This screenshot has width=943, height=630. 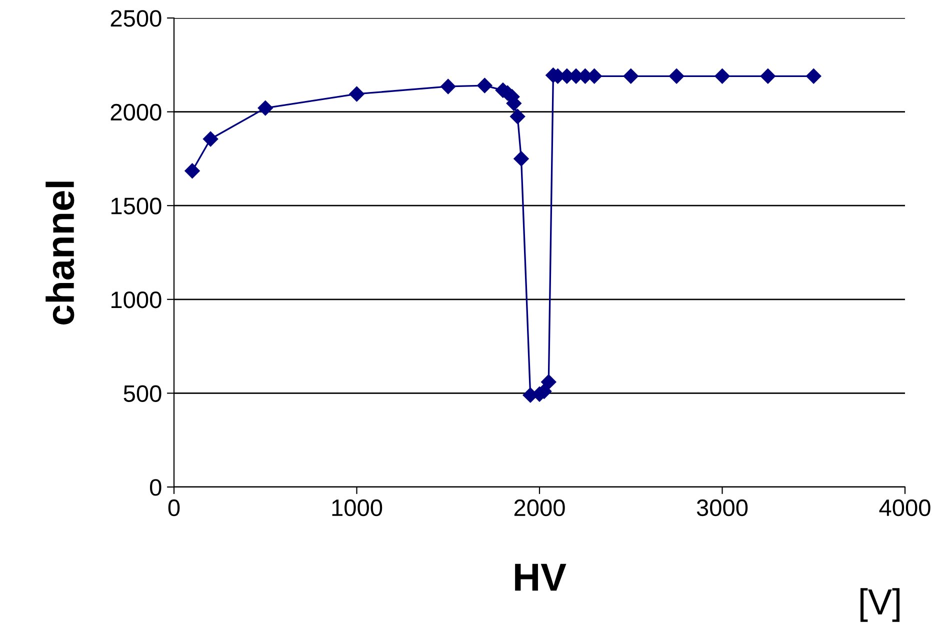 I want to click on y-tick-label: 2000, so click(x=136, y=112).